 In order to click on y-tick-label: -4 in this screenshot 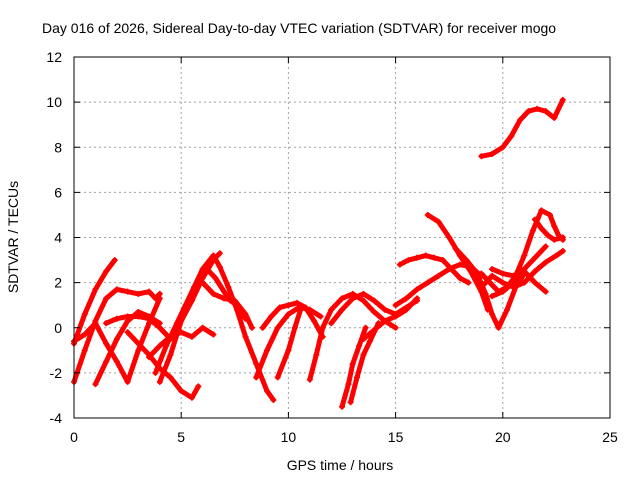, I will do `click(56, 418)`.